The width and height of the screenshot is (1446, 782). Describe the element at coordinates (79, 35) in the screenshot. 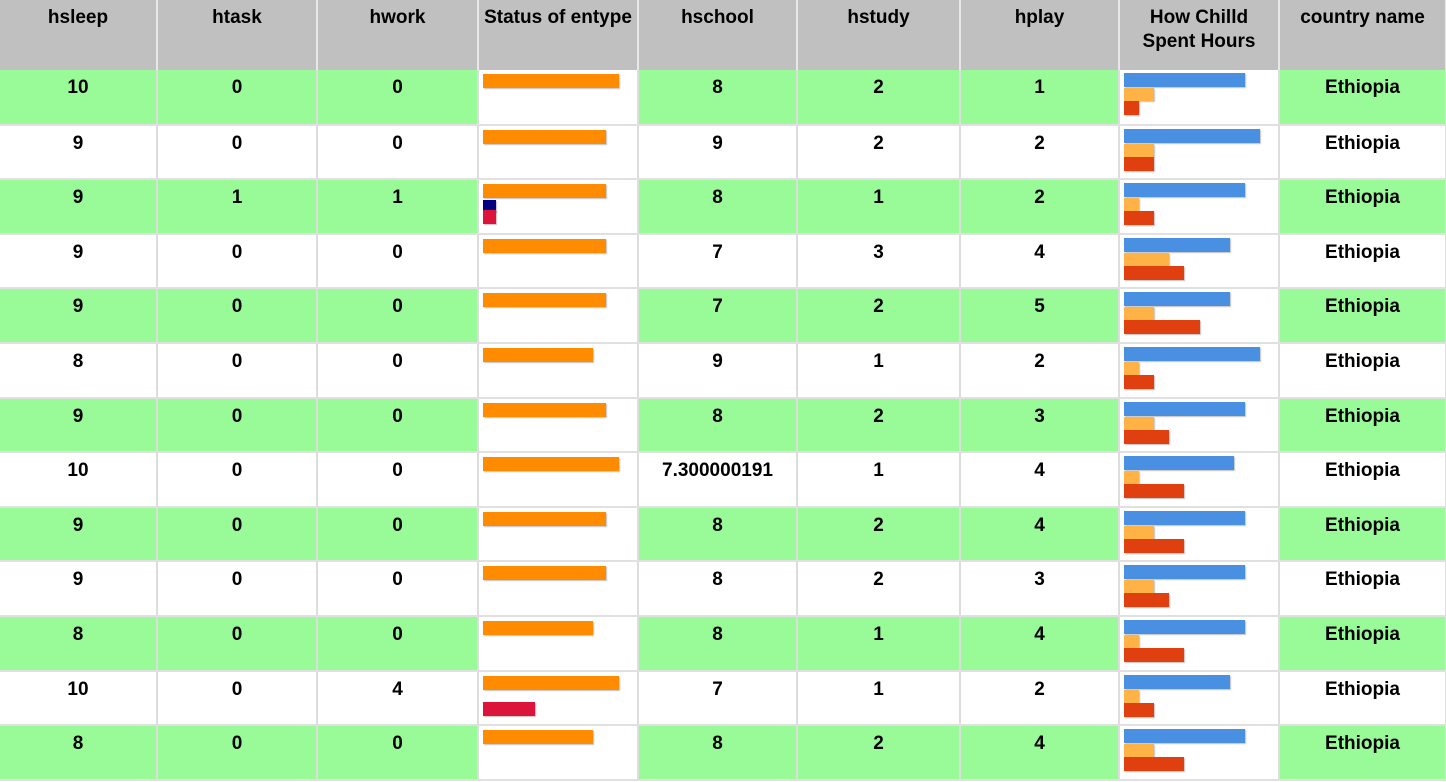

I see `column-header-hsleep: hsleep` at that location.